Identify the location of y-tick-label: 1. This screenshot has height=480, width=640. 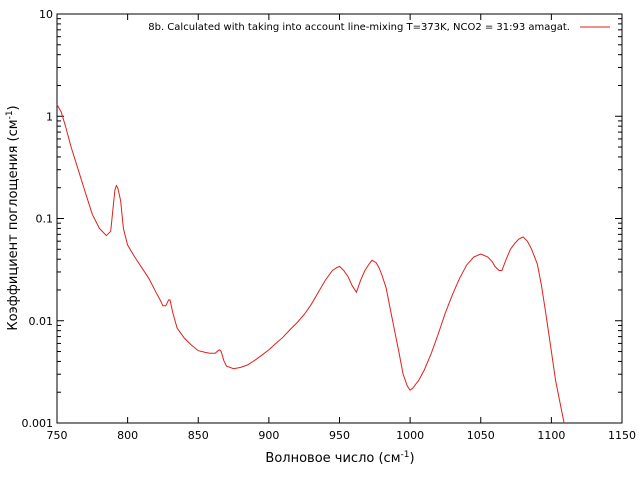
(49, 116).